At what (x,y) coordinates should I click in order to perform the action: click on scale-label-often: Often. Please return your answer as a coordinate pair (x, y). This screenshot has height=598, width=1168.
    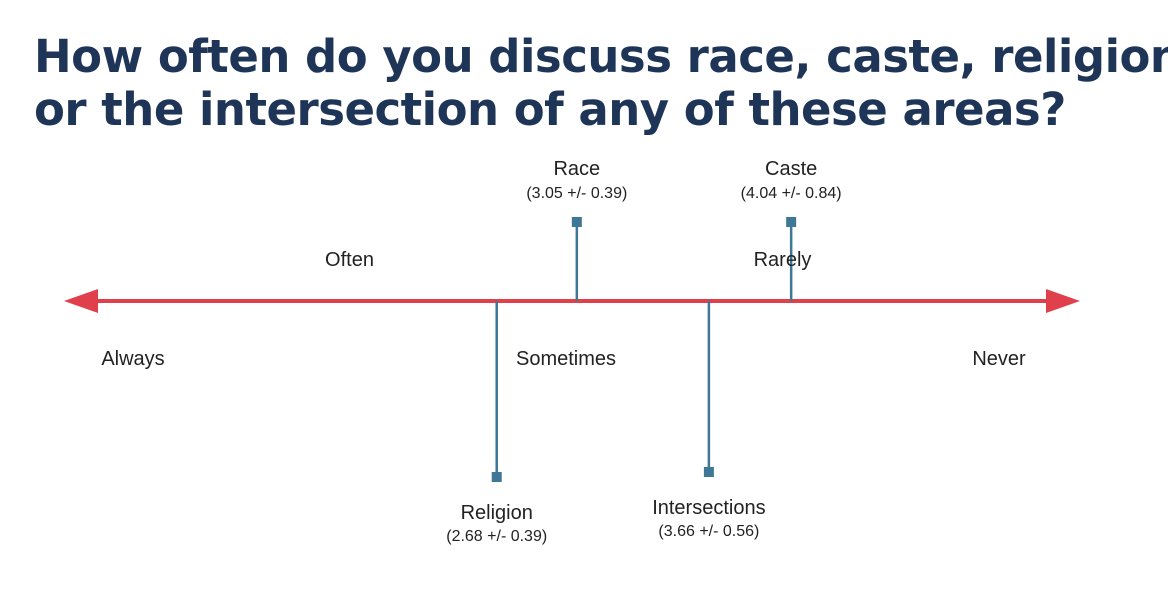
    Looking at the image, I should click on (349, 260).